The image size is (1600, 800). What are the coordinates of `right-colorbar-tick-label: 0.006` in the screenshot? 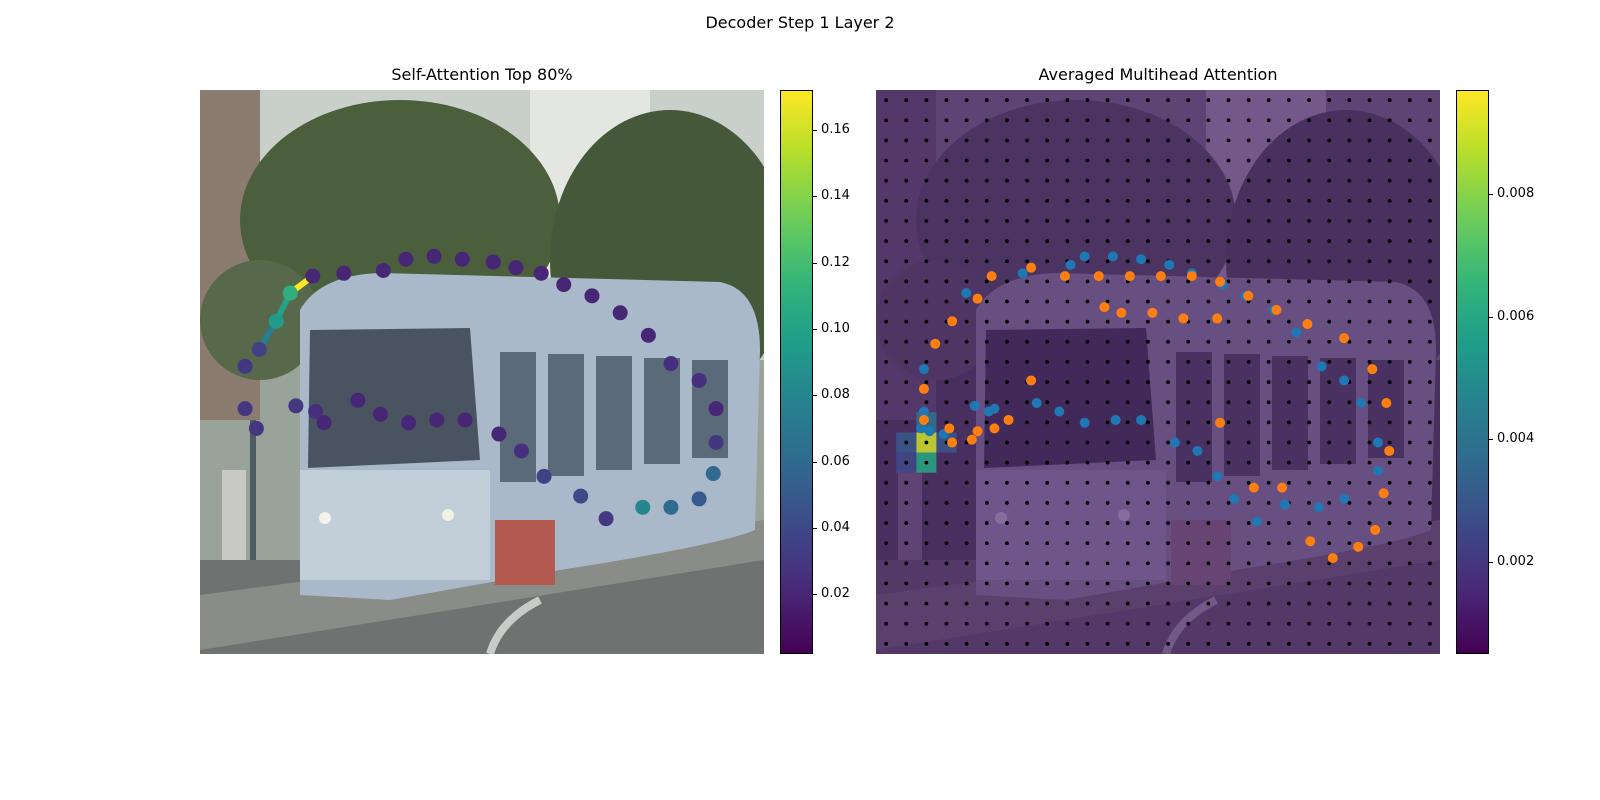 It's located at (1516, 316).